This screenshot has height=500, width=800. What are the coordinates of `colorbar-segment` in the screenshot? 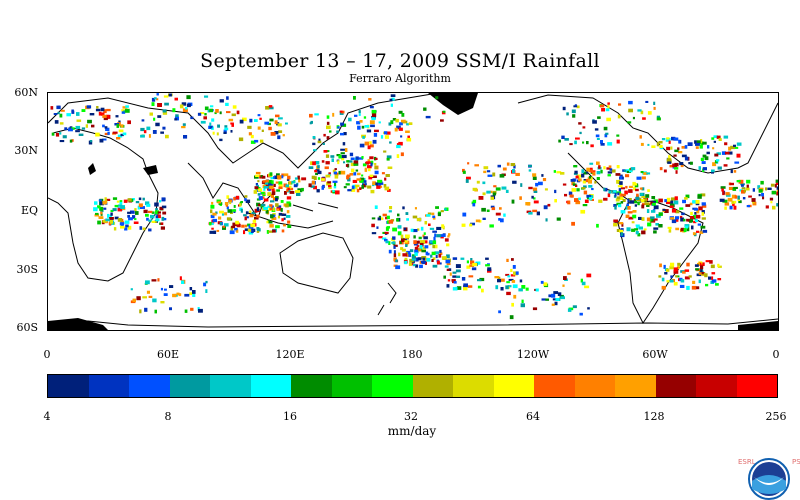 It's located at (189, 386).